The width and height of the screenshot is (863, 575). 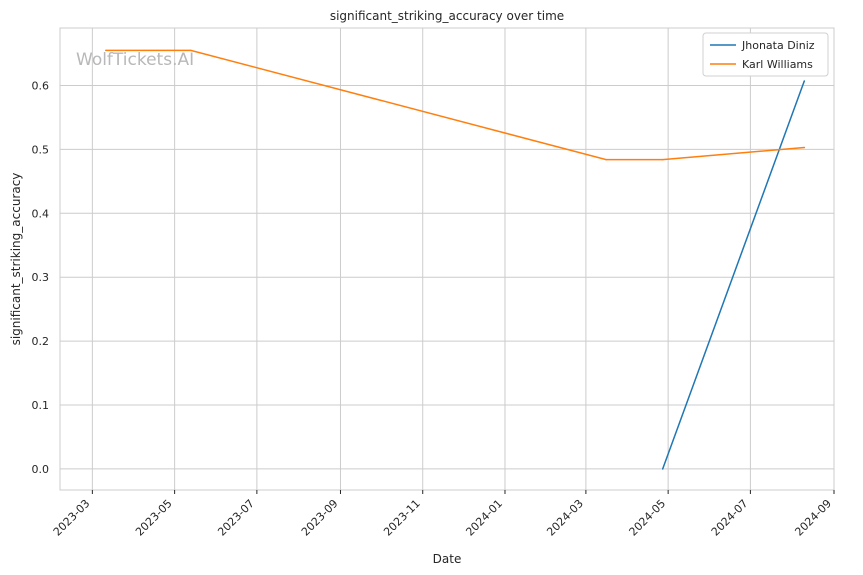 I want to click on legend-label-karl-williams: Karl Williams, so click(x=777, y=64).